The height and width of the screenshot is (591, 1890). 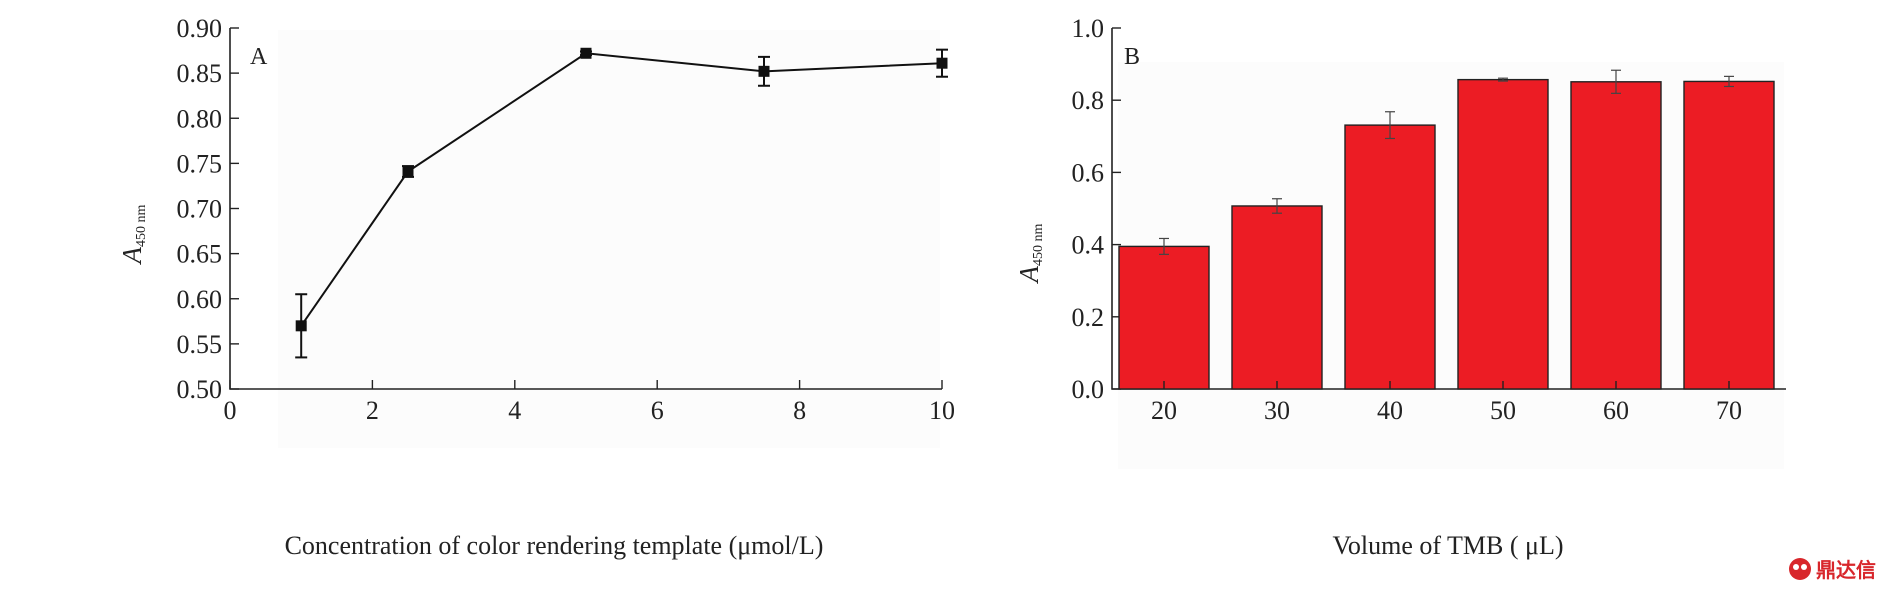 I want to click on y-tick-label: 0.4, so click(x=1088, y=245).